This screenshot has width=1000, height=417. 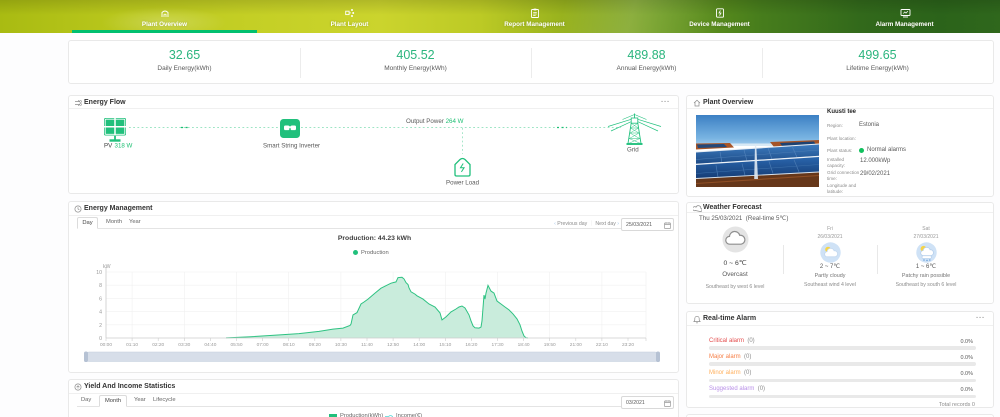 I want to click on svg-text: 23:20, so click(x=628, y=345).